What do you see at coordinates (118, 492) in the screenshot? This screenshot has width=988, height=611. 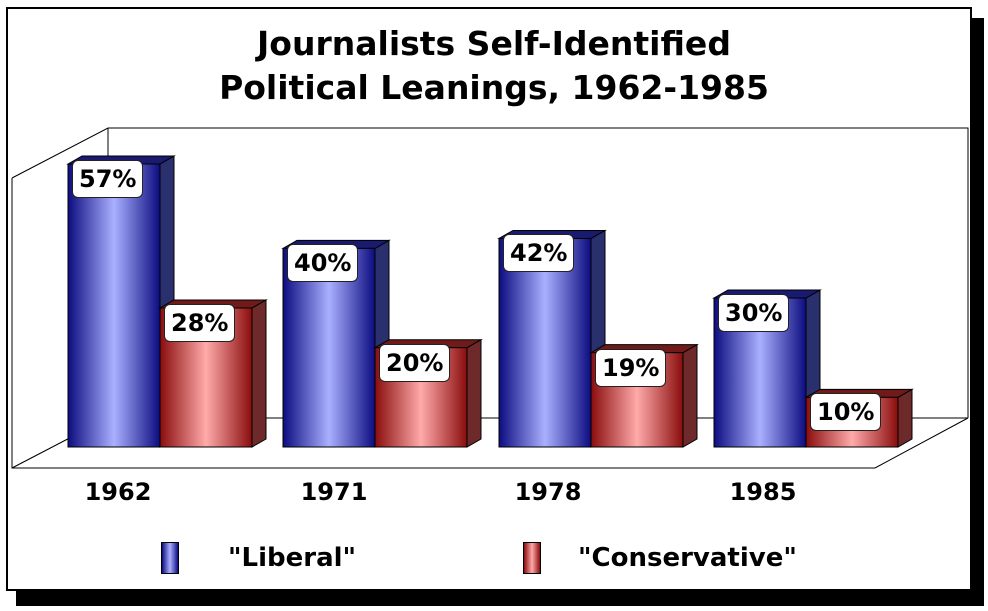 I see `category-label-1962: 1962` at bounding box center [118, 492].